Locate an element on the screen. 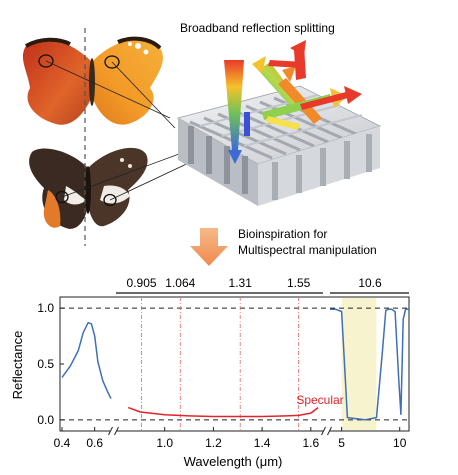  y-tick-label: 0.0 is located at coordinates (45, 420).